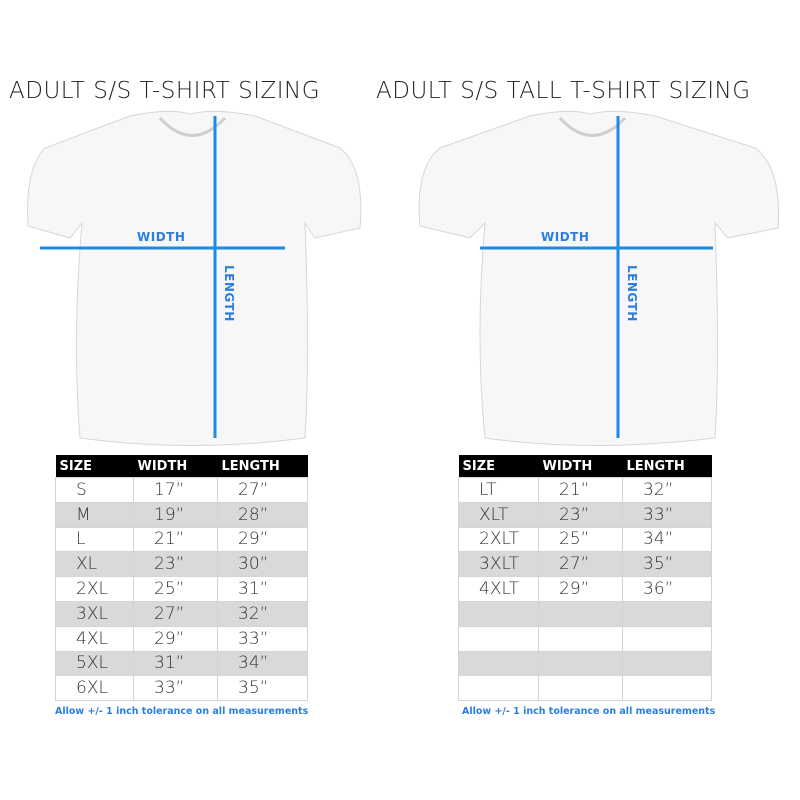 The width and height of the screenshot is (800, 800). I want to click on table-row: 3XLT 27” 35”, so click(585, 564).